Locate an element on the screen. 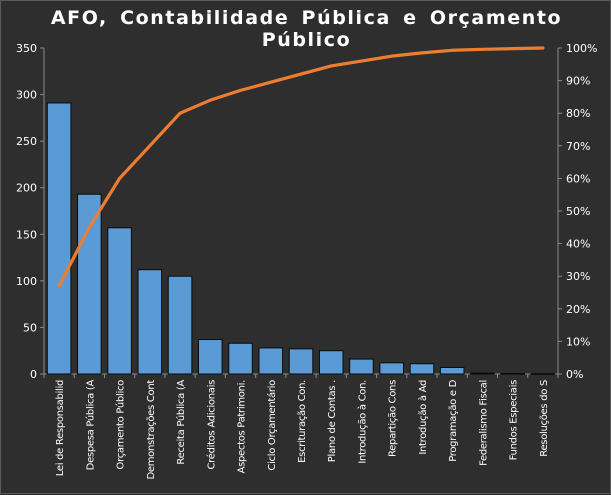 The height and width of the screenshot is (495, 611). x-tick-label: Aspectos Patrimoni. is located at coordinates (242, 427).